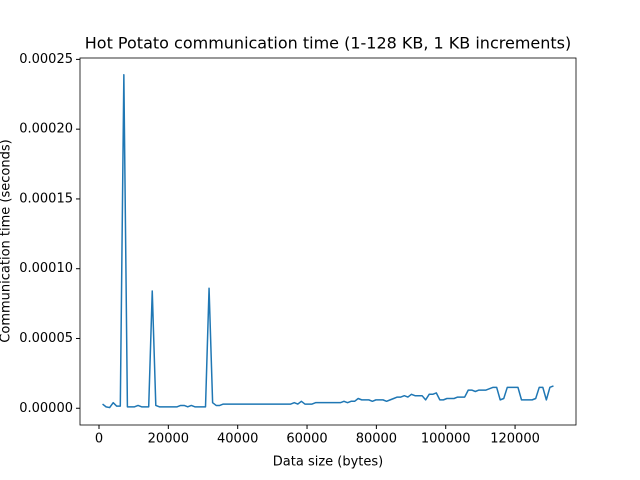 The image size is (640, 480). What do you see at coordinates (46, 408) in the screenshot?
I see `y-tick-label: 0.00000` at bounding box center [46, 408].